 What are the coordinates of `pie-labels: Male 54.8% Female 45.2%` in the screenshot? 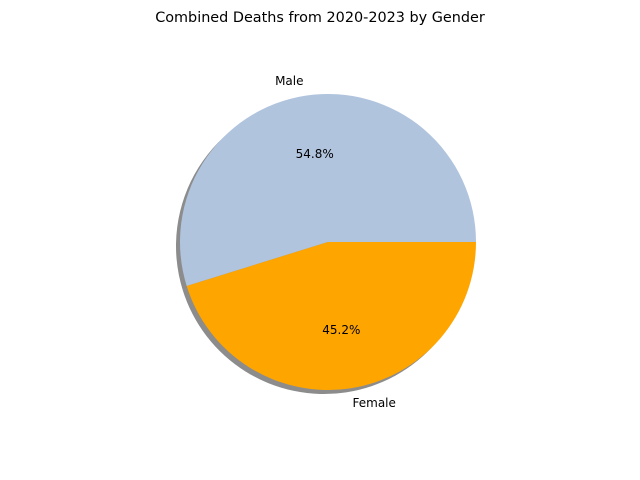 It's located at (335, 242).